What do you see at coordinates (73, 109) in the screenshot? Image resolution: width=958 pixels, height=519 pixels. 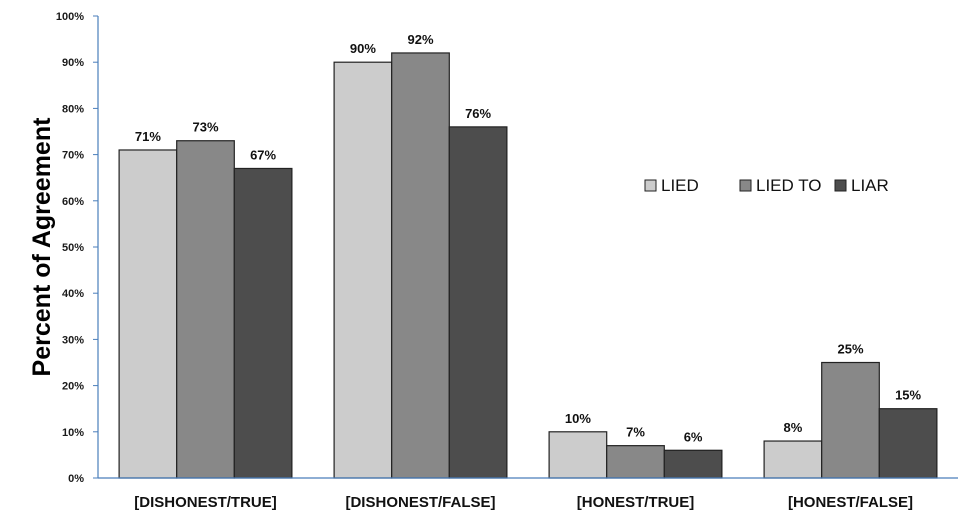 I see `y-tick-label: 80%` at bounding box center [73, 109].